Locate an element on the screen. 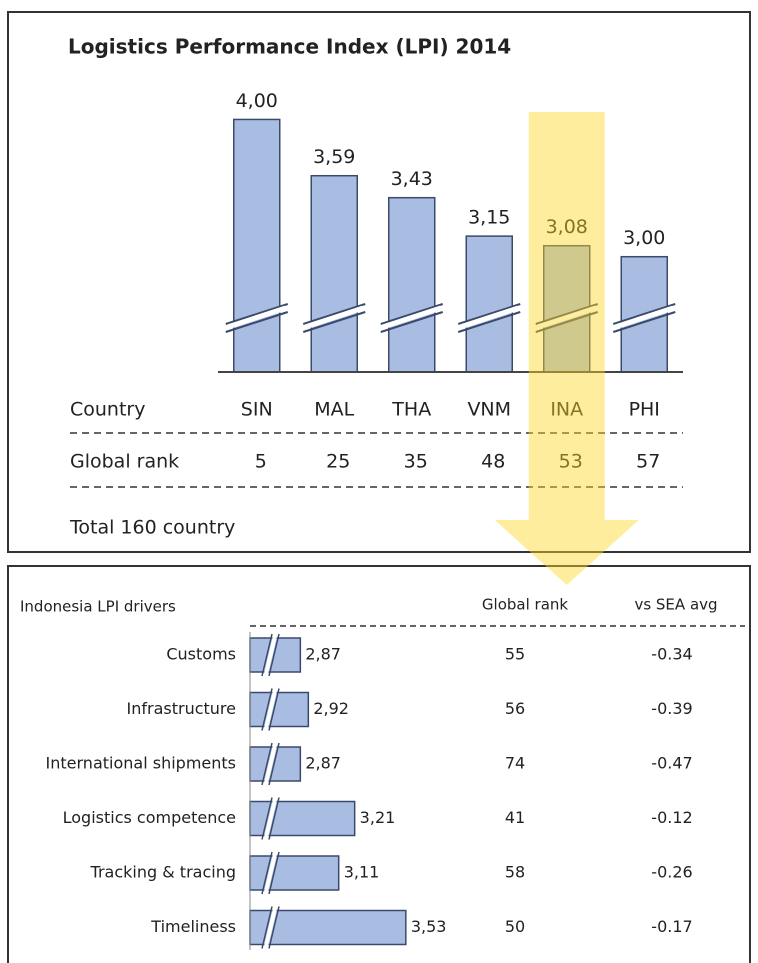 Image resolution: width=758 pixels, height=963 pixels. value-label: 3,15 is located at coordinates (489, 218).